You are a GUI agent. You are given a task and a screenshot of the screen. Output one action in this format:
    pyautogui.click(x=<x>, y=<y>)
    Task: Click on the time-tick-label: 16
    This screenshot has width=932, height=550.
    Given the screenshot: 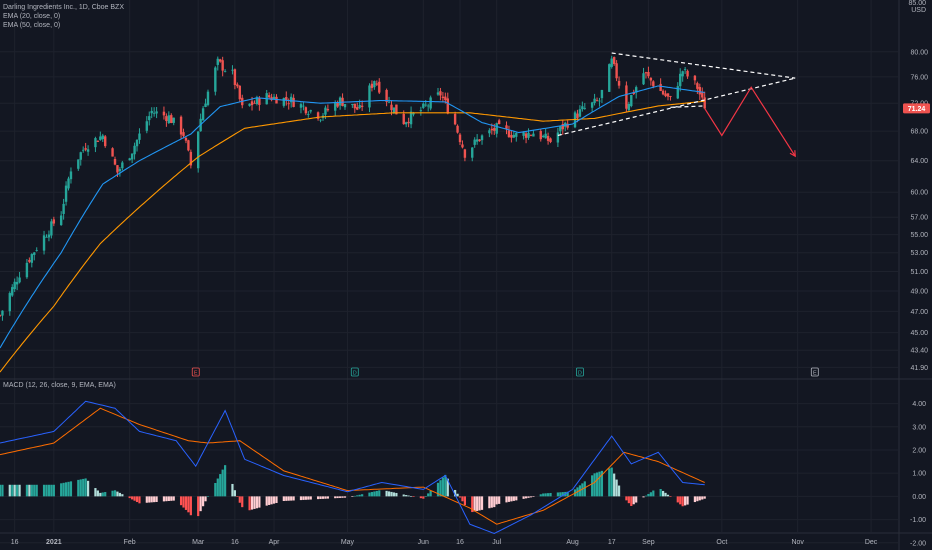 What is the action you would take?
    pyautogui.click(x=235, y=542)
    